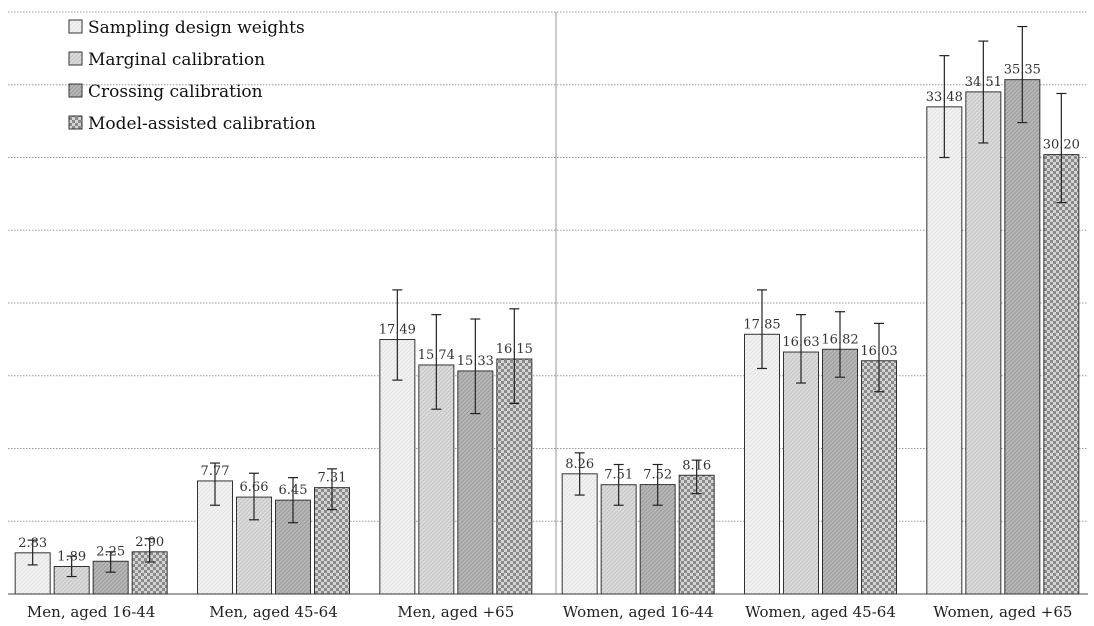 This screenshot has height=626, width=1094. What do you see at coordinates (397, 330) in the screenshot?
I see `data-label: 17.49` at bounding box center [397, 330].